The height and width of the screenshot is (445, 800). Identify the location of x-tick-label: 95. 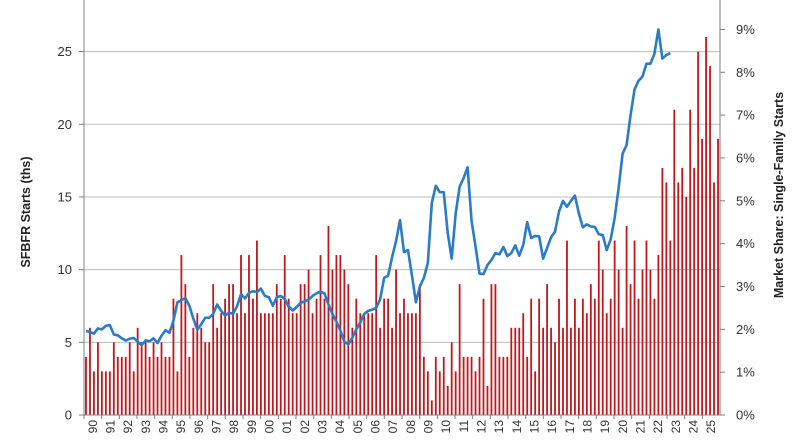
(181, 427).